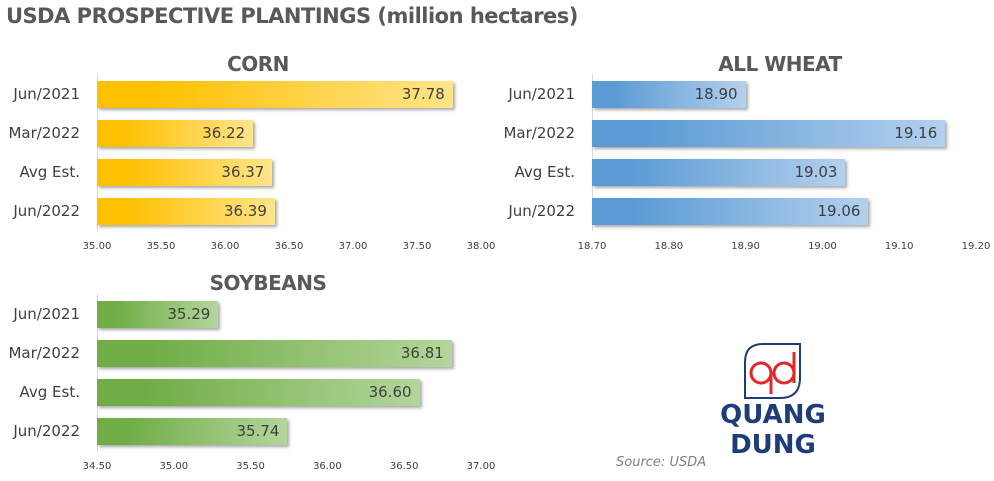 Image resolution: width=994 pixels, height=481 pixels. I want to click on all-wheat-value-label: 19.03, so click(816, 172).